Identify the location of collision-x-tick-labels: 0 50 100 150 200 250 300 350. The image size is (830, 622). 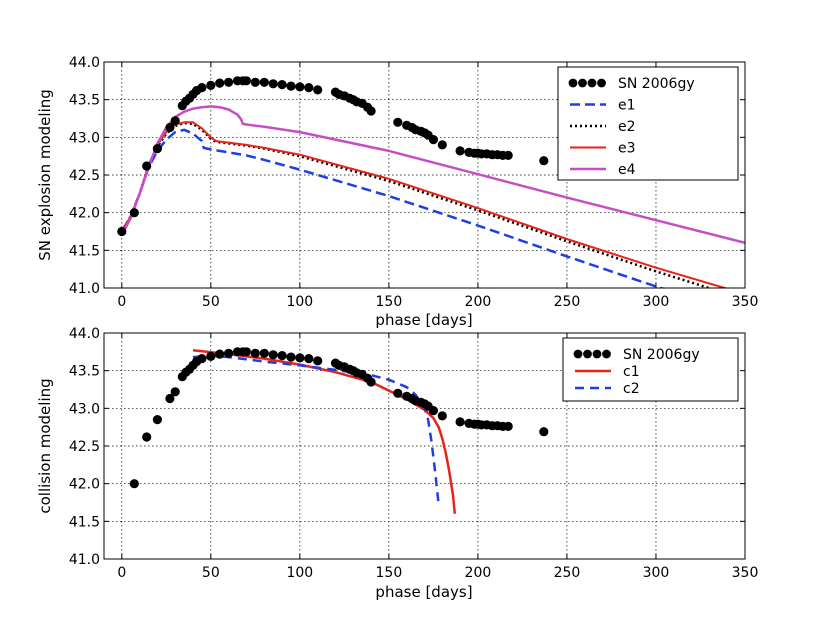
(437, 573).